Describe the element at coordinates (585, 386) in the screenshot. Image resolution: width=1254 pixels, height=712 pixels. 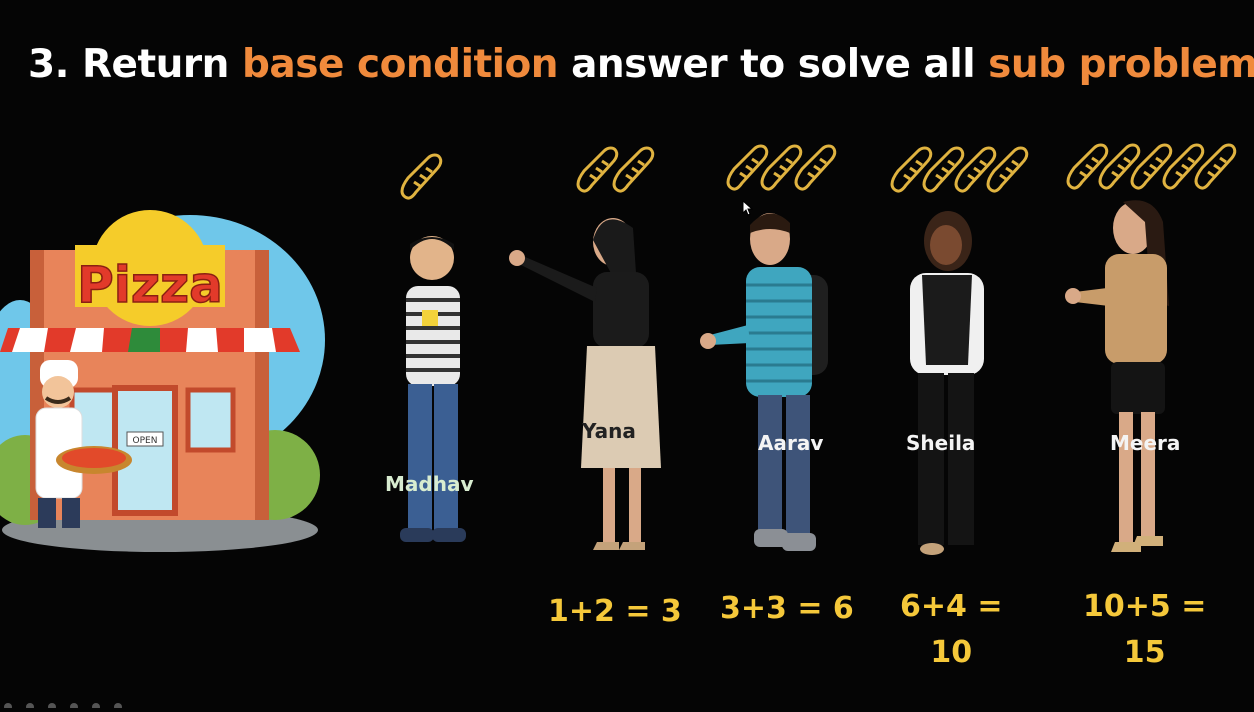
I see `person-yana-figure` at that location.